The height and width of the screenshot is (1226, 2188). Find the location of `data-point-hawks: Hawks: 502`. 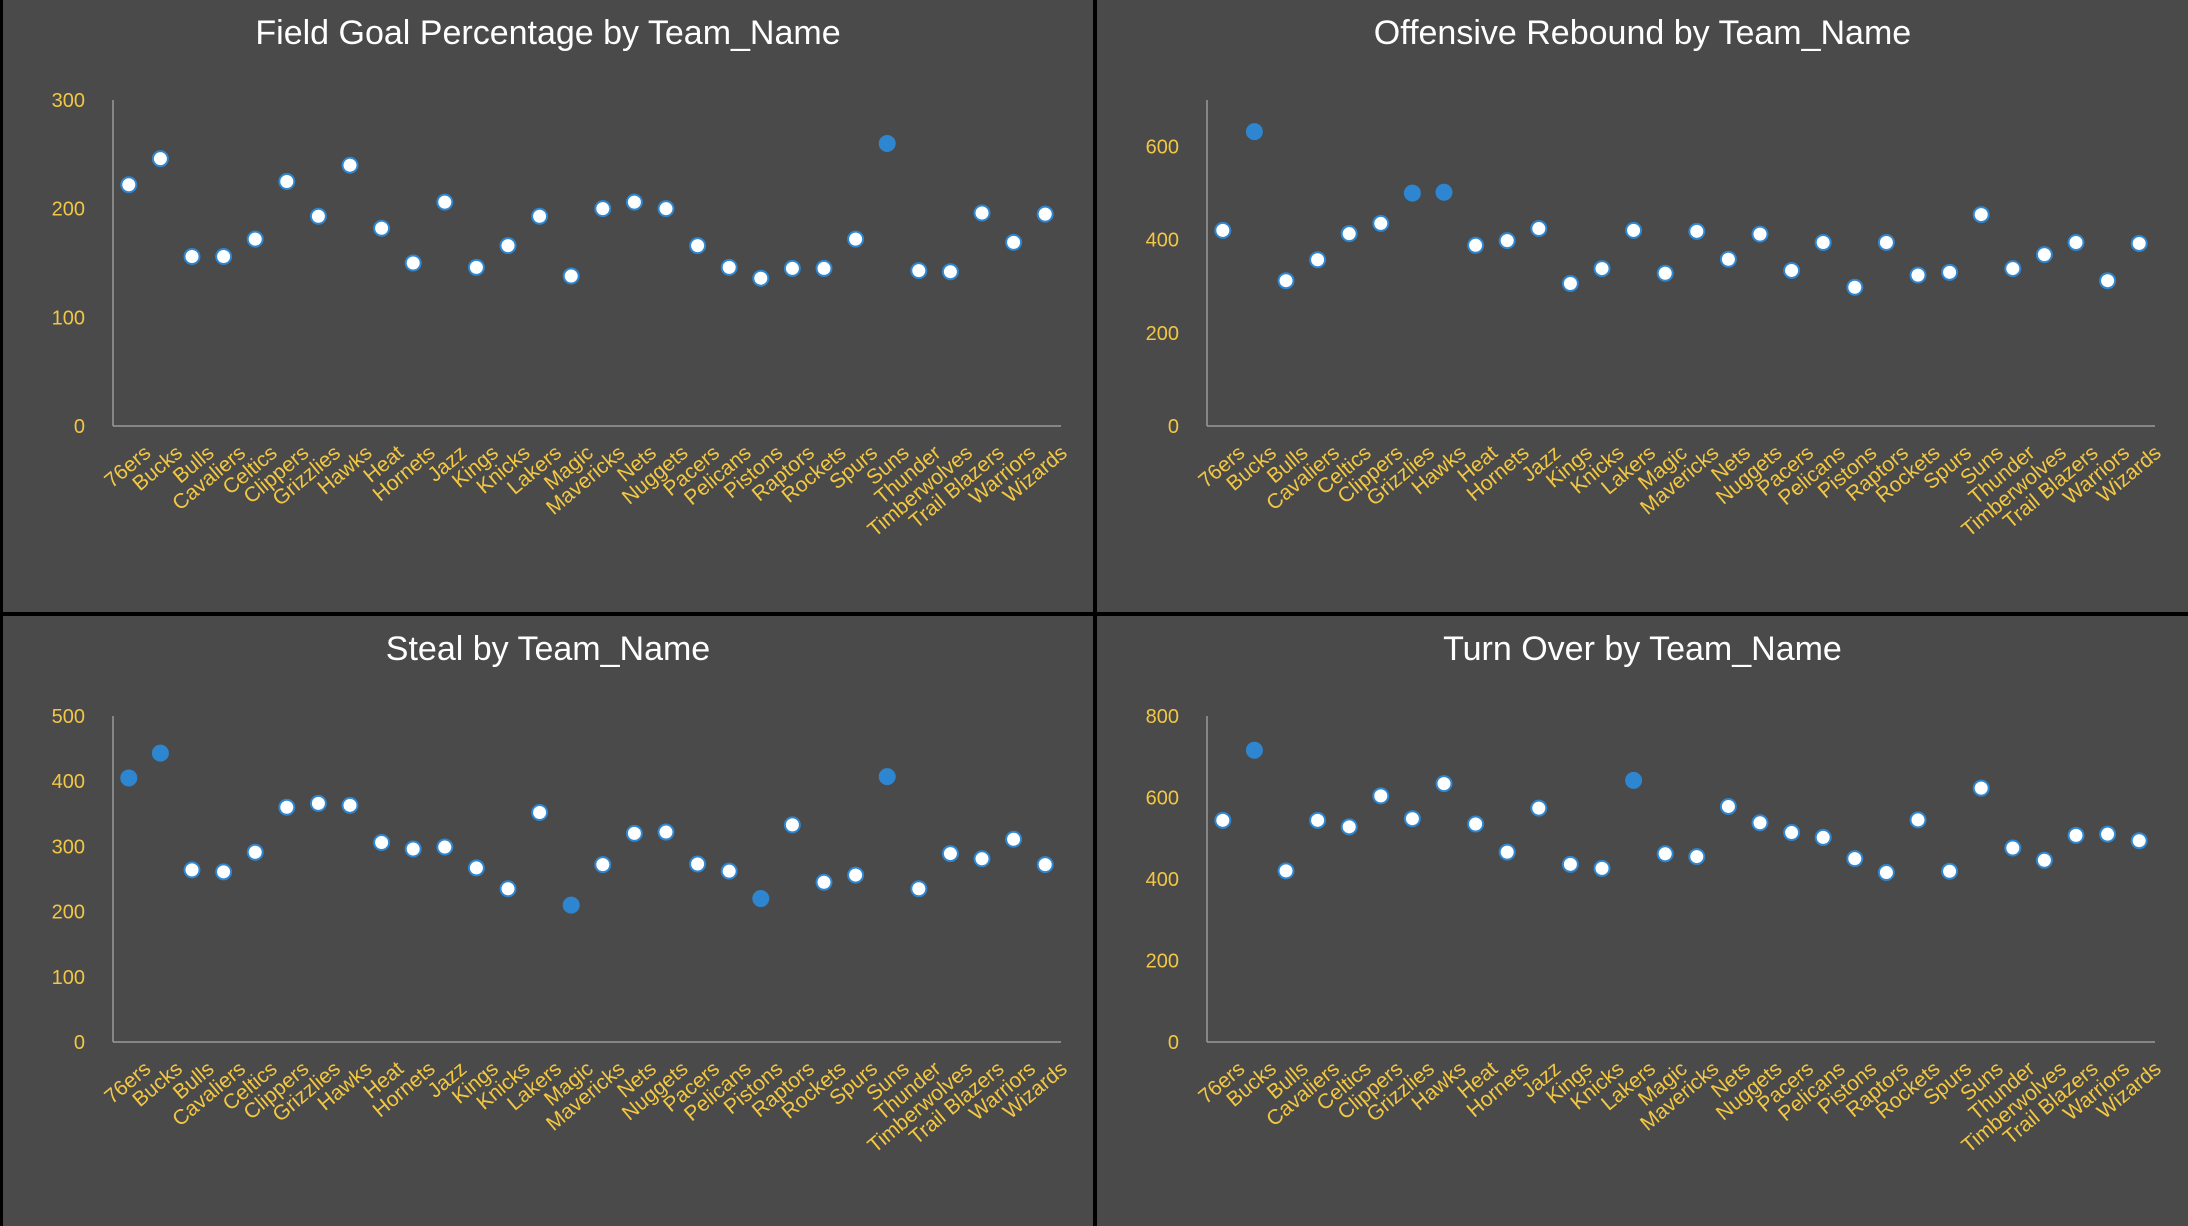

data-point-hawks: Hawks: 502 is located at coordinates (1444, 192).